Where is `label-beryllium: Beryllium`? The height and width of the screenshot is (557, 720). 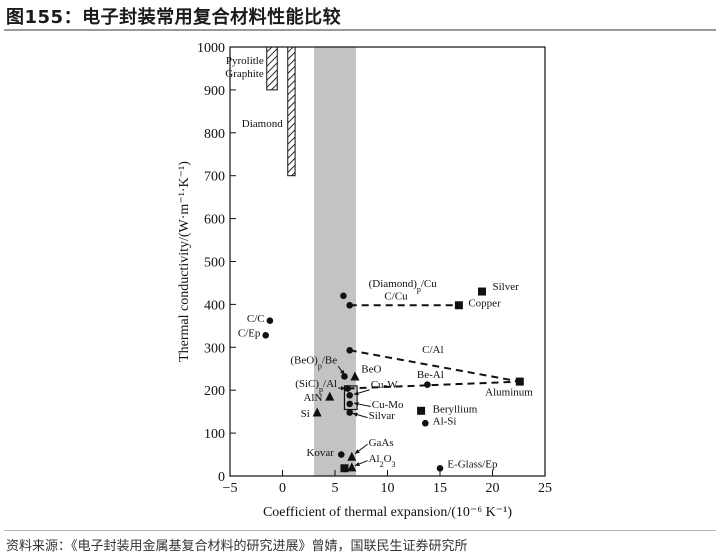
label-beryllium: Beryllium is located at coordinates (455, 410).